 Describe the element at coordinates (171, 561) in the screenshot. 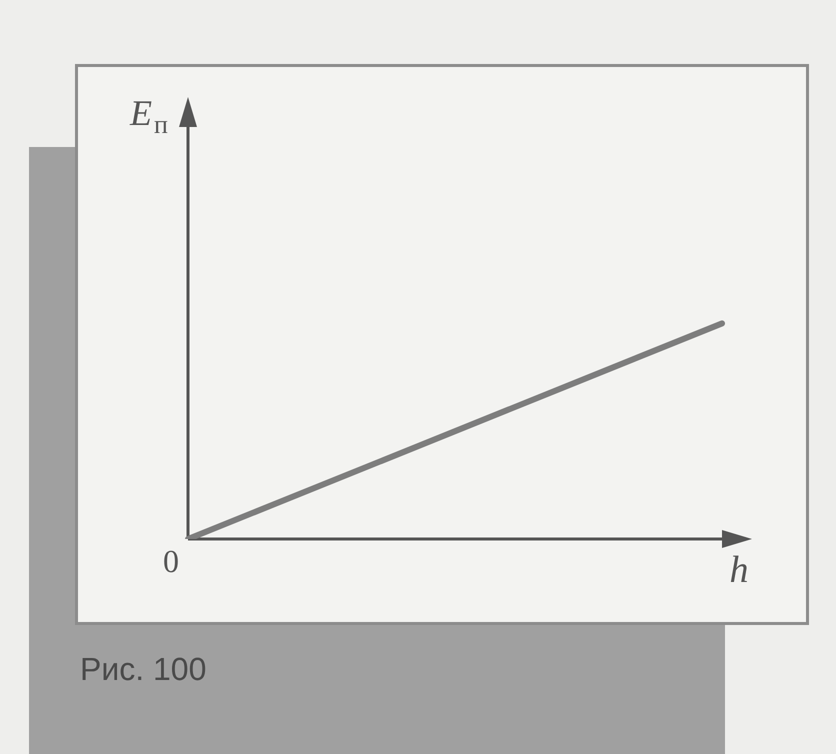

I see `text: 0` at that location.